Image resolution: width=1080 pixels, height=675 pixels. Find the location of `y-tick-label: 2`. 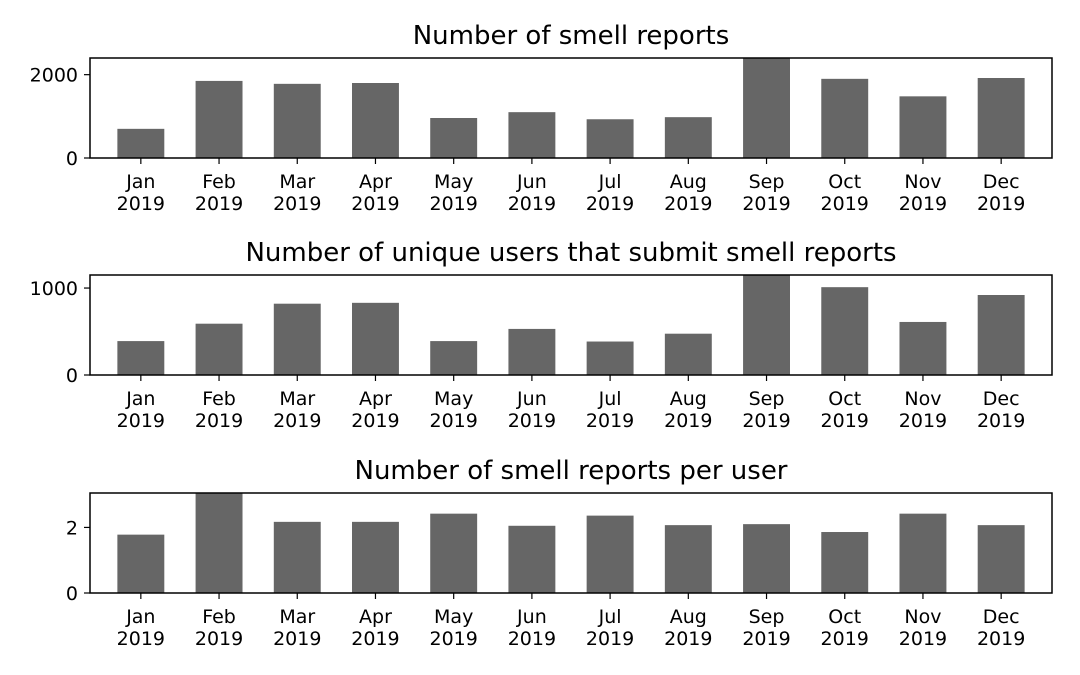

y-tick-label: 2 is located at coordinates (72, 528).